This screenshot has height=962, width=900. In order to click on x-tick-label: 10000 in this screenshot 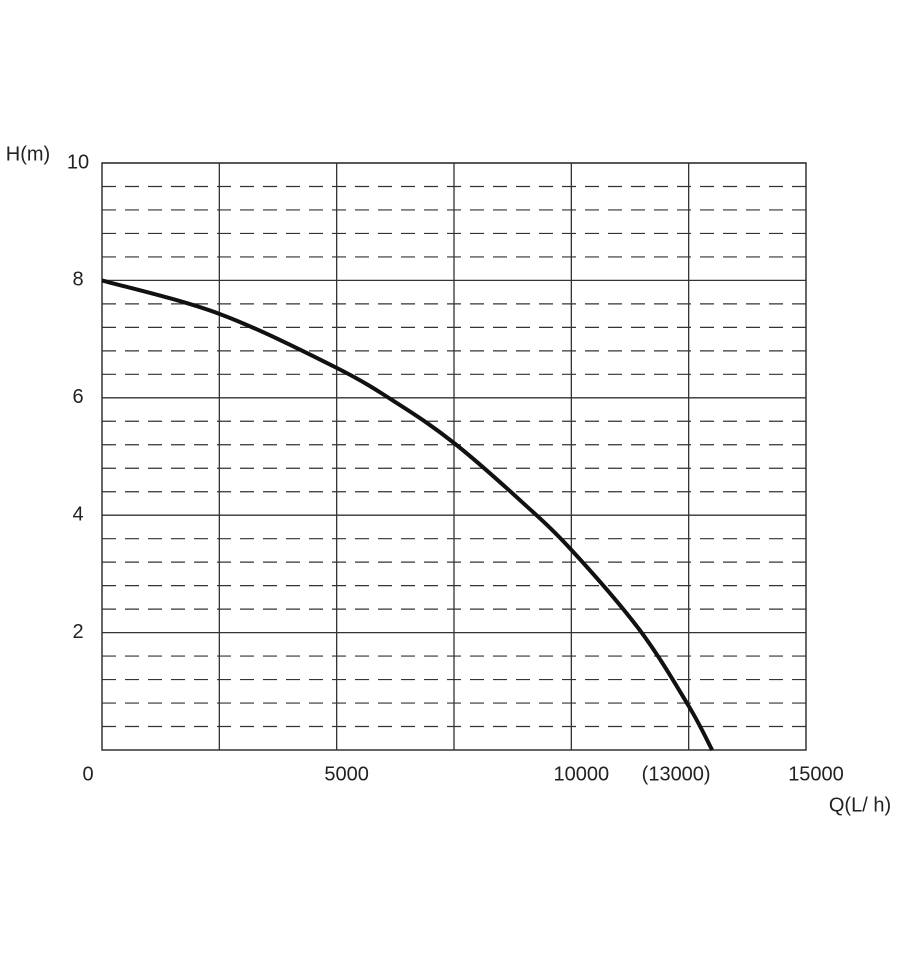, I will do `click(582, 774)`.